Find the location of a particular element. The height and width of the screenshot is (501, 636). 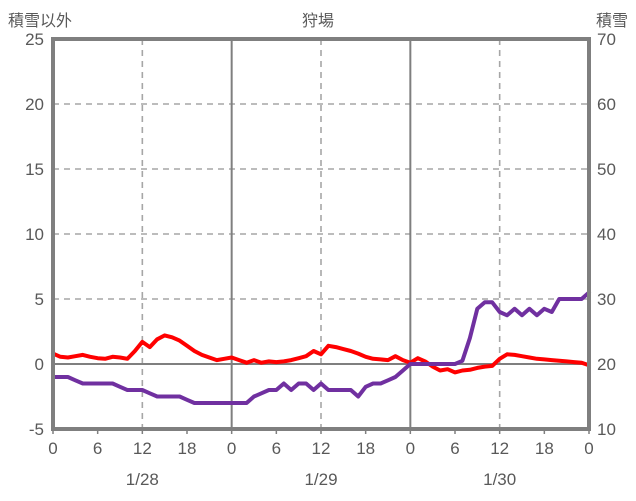

series-line-other-than-snow is located at coordinates (321, 354).